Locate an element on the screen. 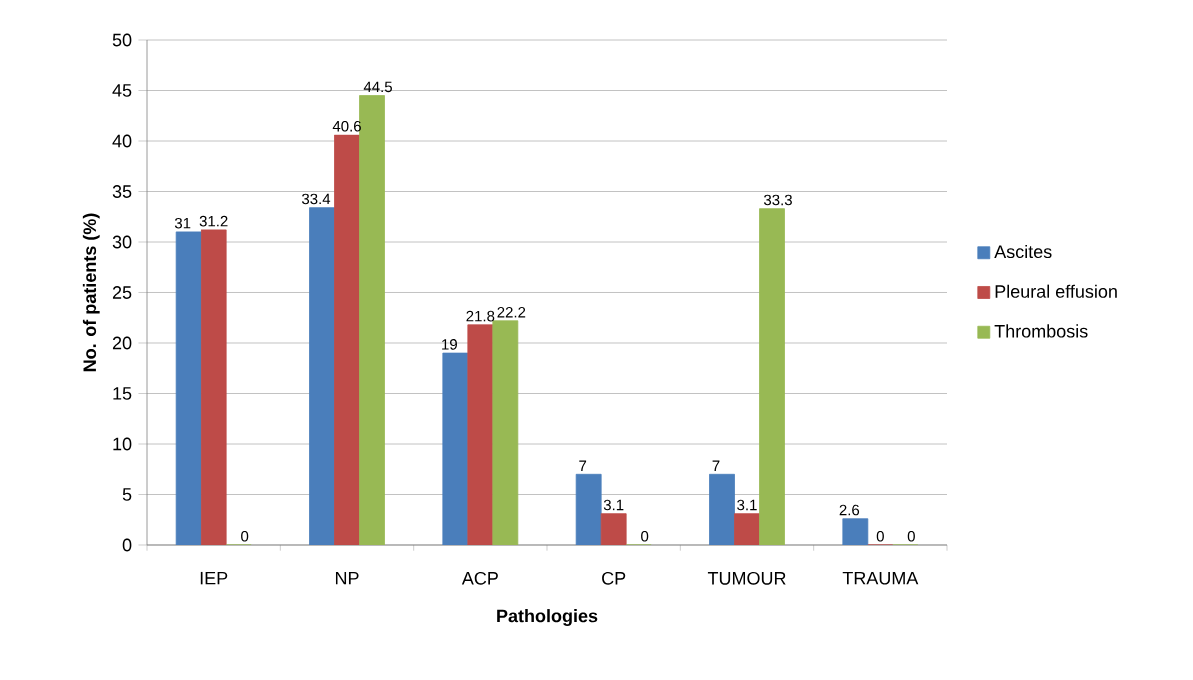  data-label: 21.8 is located at coordinates (480, 316).